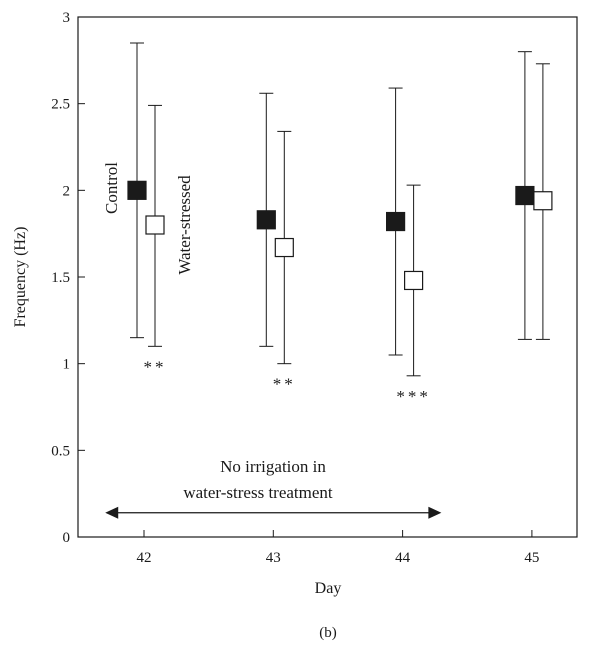 This screenshot has height=645, width=592. Describe the element at coordinates (403, 558) in the screenshot. I see `x-tick-label-2: 44` at that location.